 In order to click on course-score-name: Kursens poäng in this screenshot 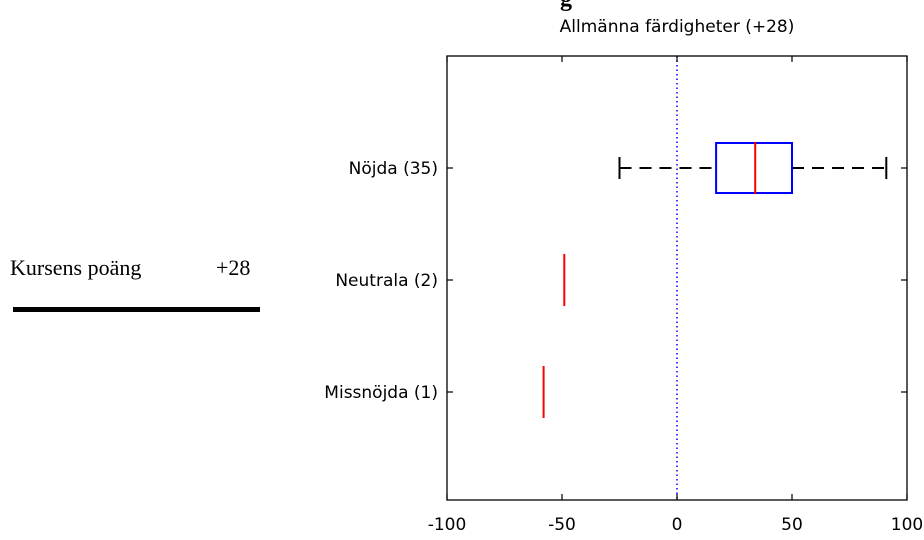, I will do `click(76, 267)`.